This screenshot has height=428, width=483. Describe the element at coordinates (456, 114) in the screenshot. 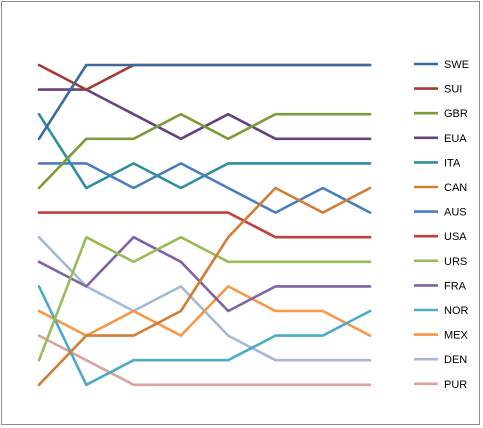

I see `legend-label: GBR` at that location.